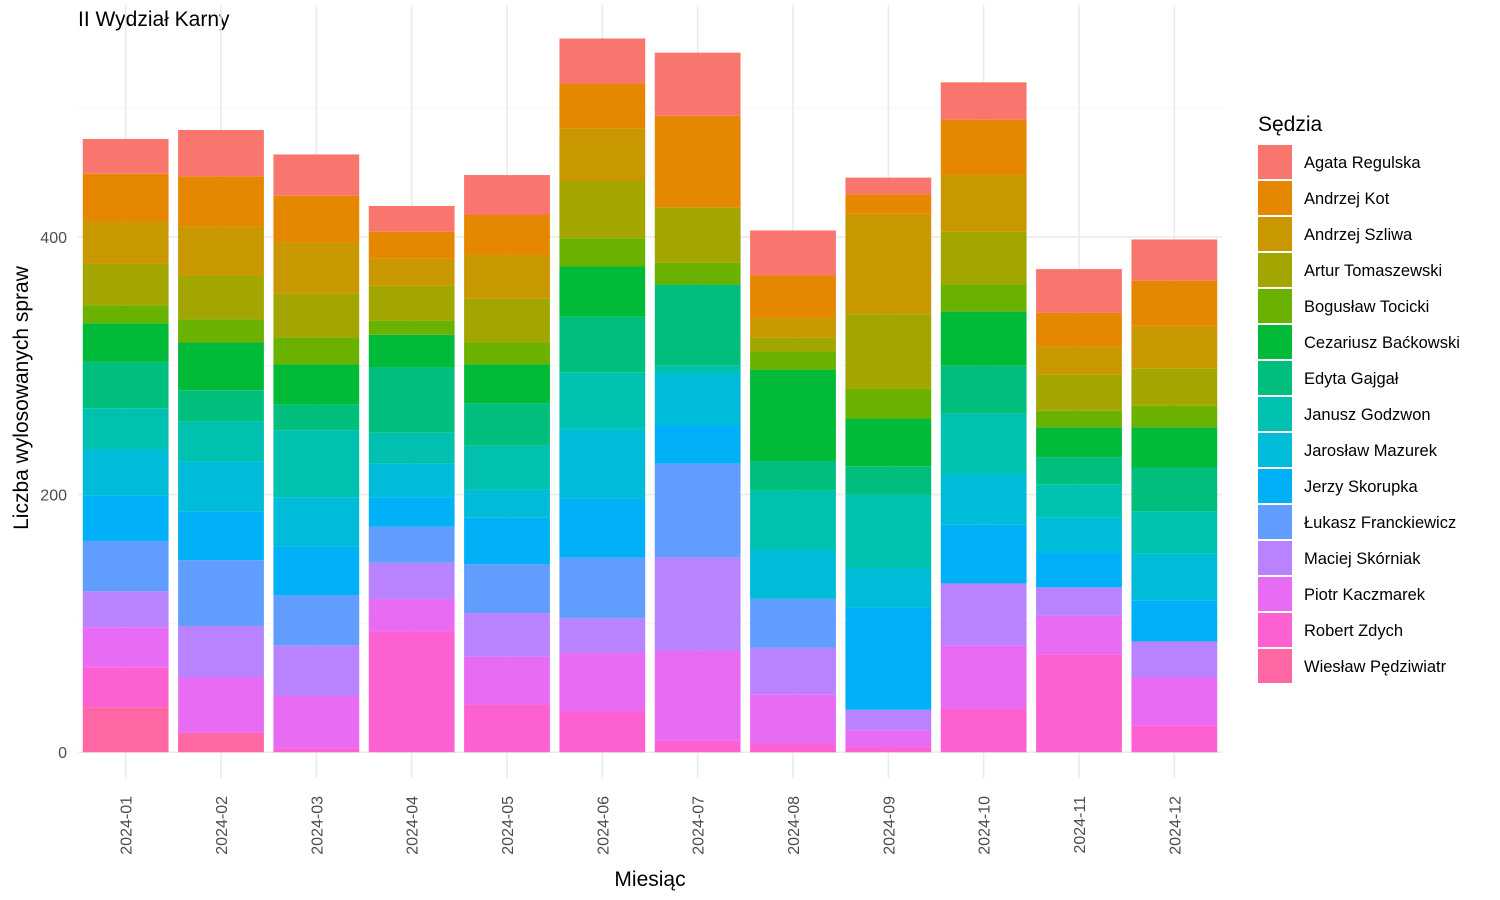 This screenshot has width=1500, height=900. What do you see at coordinates (1358, 235) in the screenshot?
I see `legend-label: Andrzej Szliwa` at bounding box center [1358, 235].